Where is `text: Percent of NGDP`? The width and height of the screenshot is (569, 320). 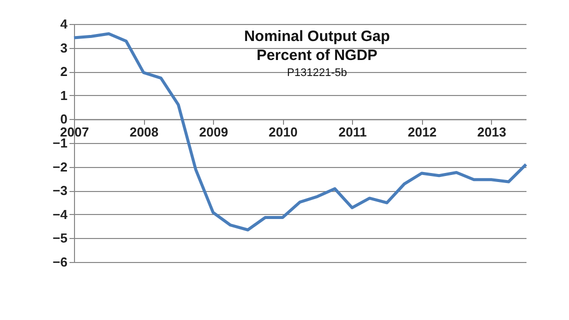 text: Percent of NGDP is located at coordinates (317, 55).